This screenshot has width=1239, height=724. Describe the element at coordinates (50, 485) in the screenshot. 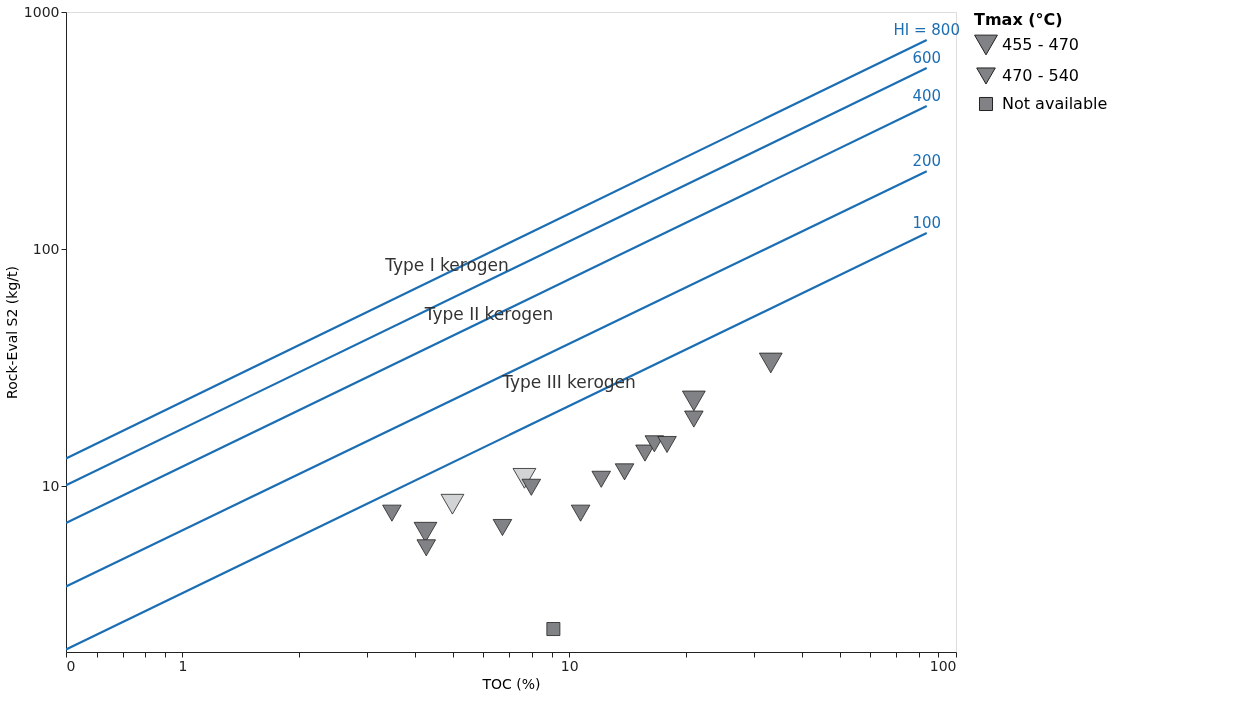

I see `y-tick-label: 10` at that location.